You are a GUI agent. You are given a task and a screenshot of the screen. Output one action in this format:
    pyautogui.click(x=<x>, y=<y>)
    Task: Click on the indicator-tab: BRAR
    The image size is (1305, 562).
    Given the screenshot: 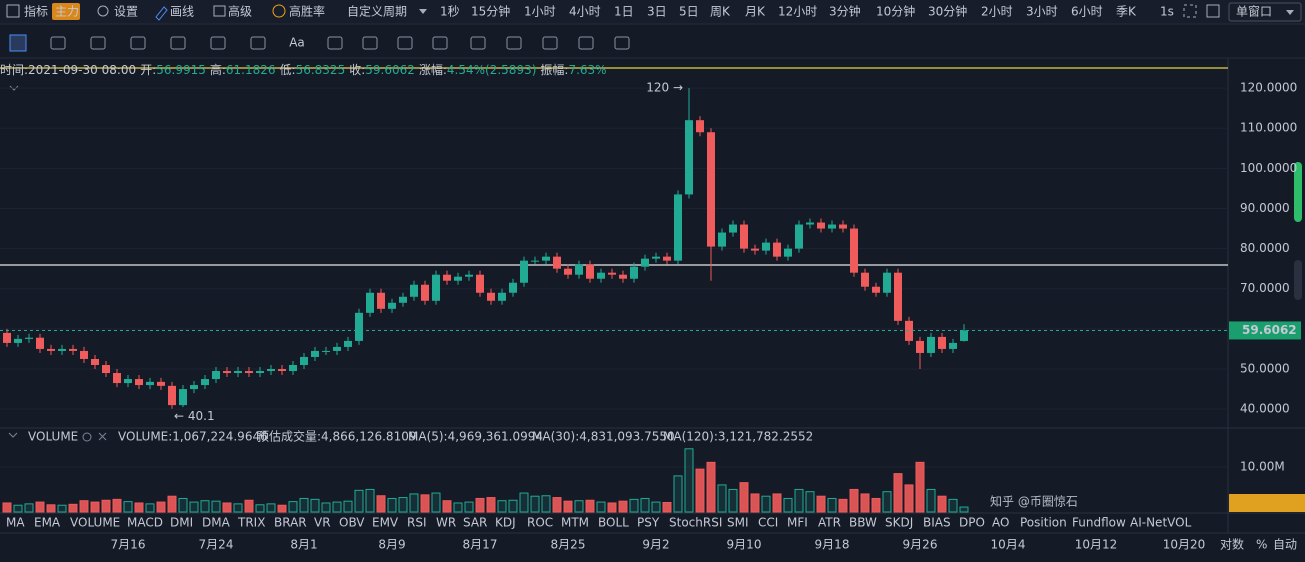 What is the action you would take?
    pyautogui.click(x=290, y=523)
    